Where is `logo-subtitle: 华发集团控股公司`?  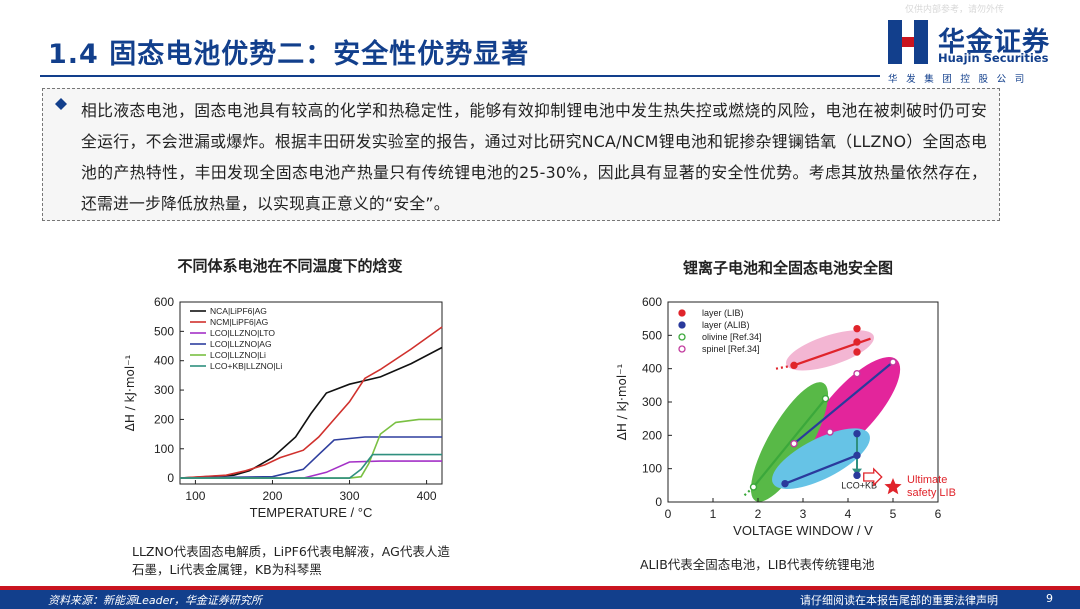 logo-subtitle: 华发集团控股公司 is located at coordinates (960, 79).